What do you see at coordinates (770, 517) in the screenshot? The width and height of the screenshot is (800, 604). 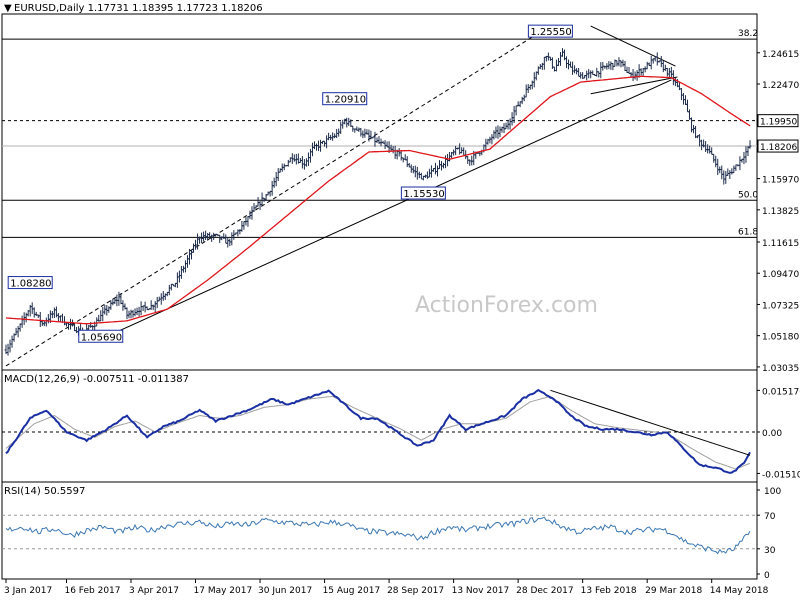 I see `rsi-tick-label: 70` at bounding box center [770, 517].